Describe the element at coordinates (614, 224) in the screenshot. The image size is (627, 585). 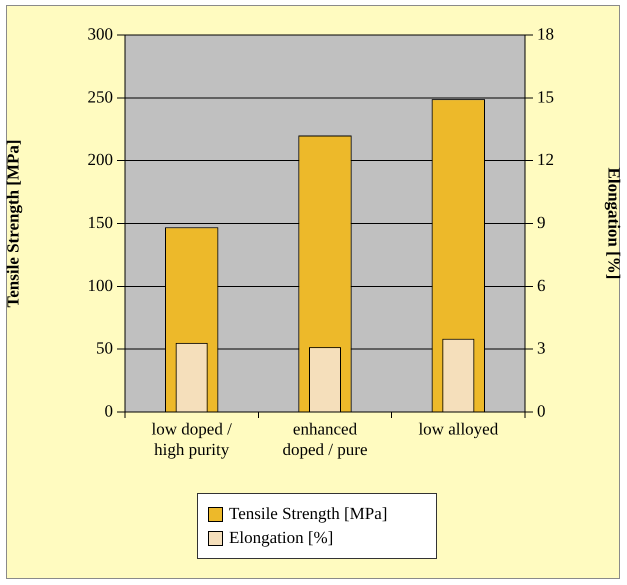
I see `y2-axis-title: Elongation [%]` at that location.